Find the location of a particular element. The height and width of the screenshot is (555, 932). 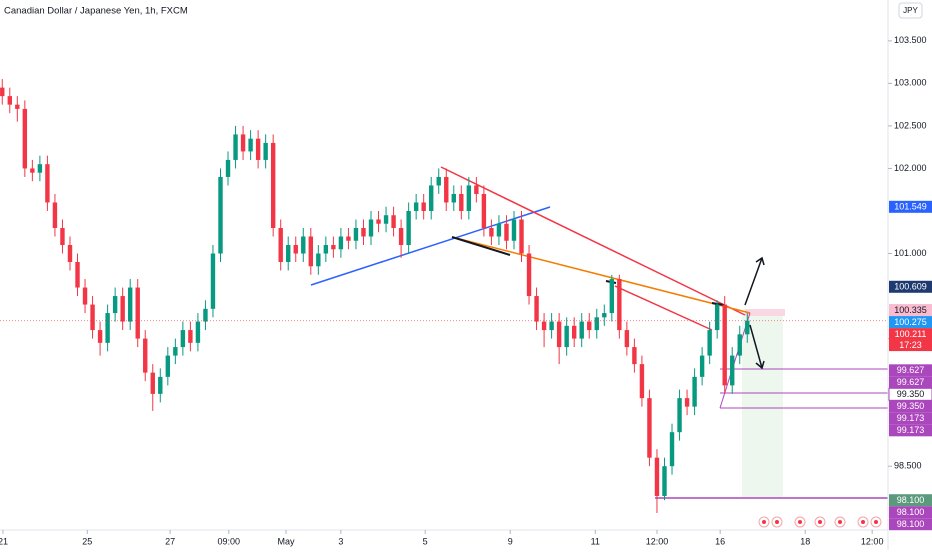

price-label-text: 98.100 is located at coordinates (911, 512).